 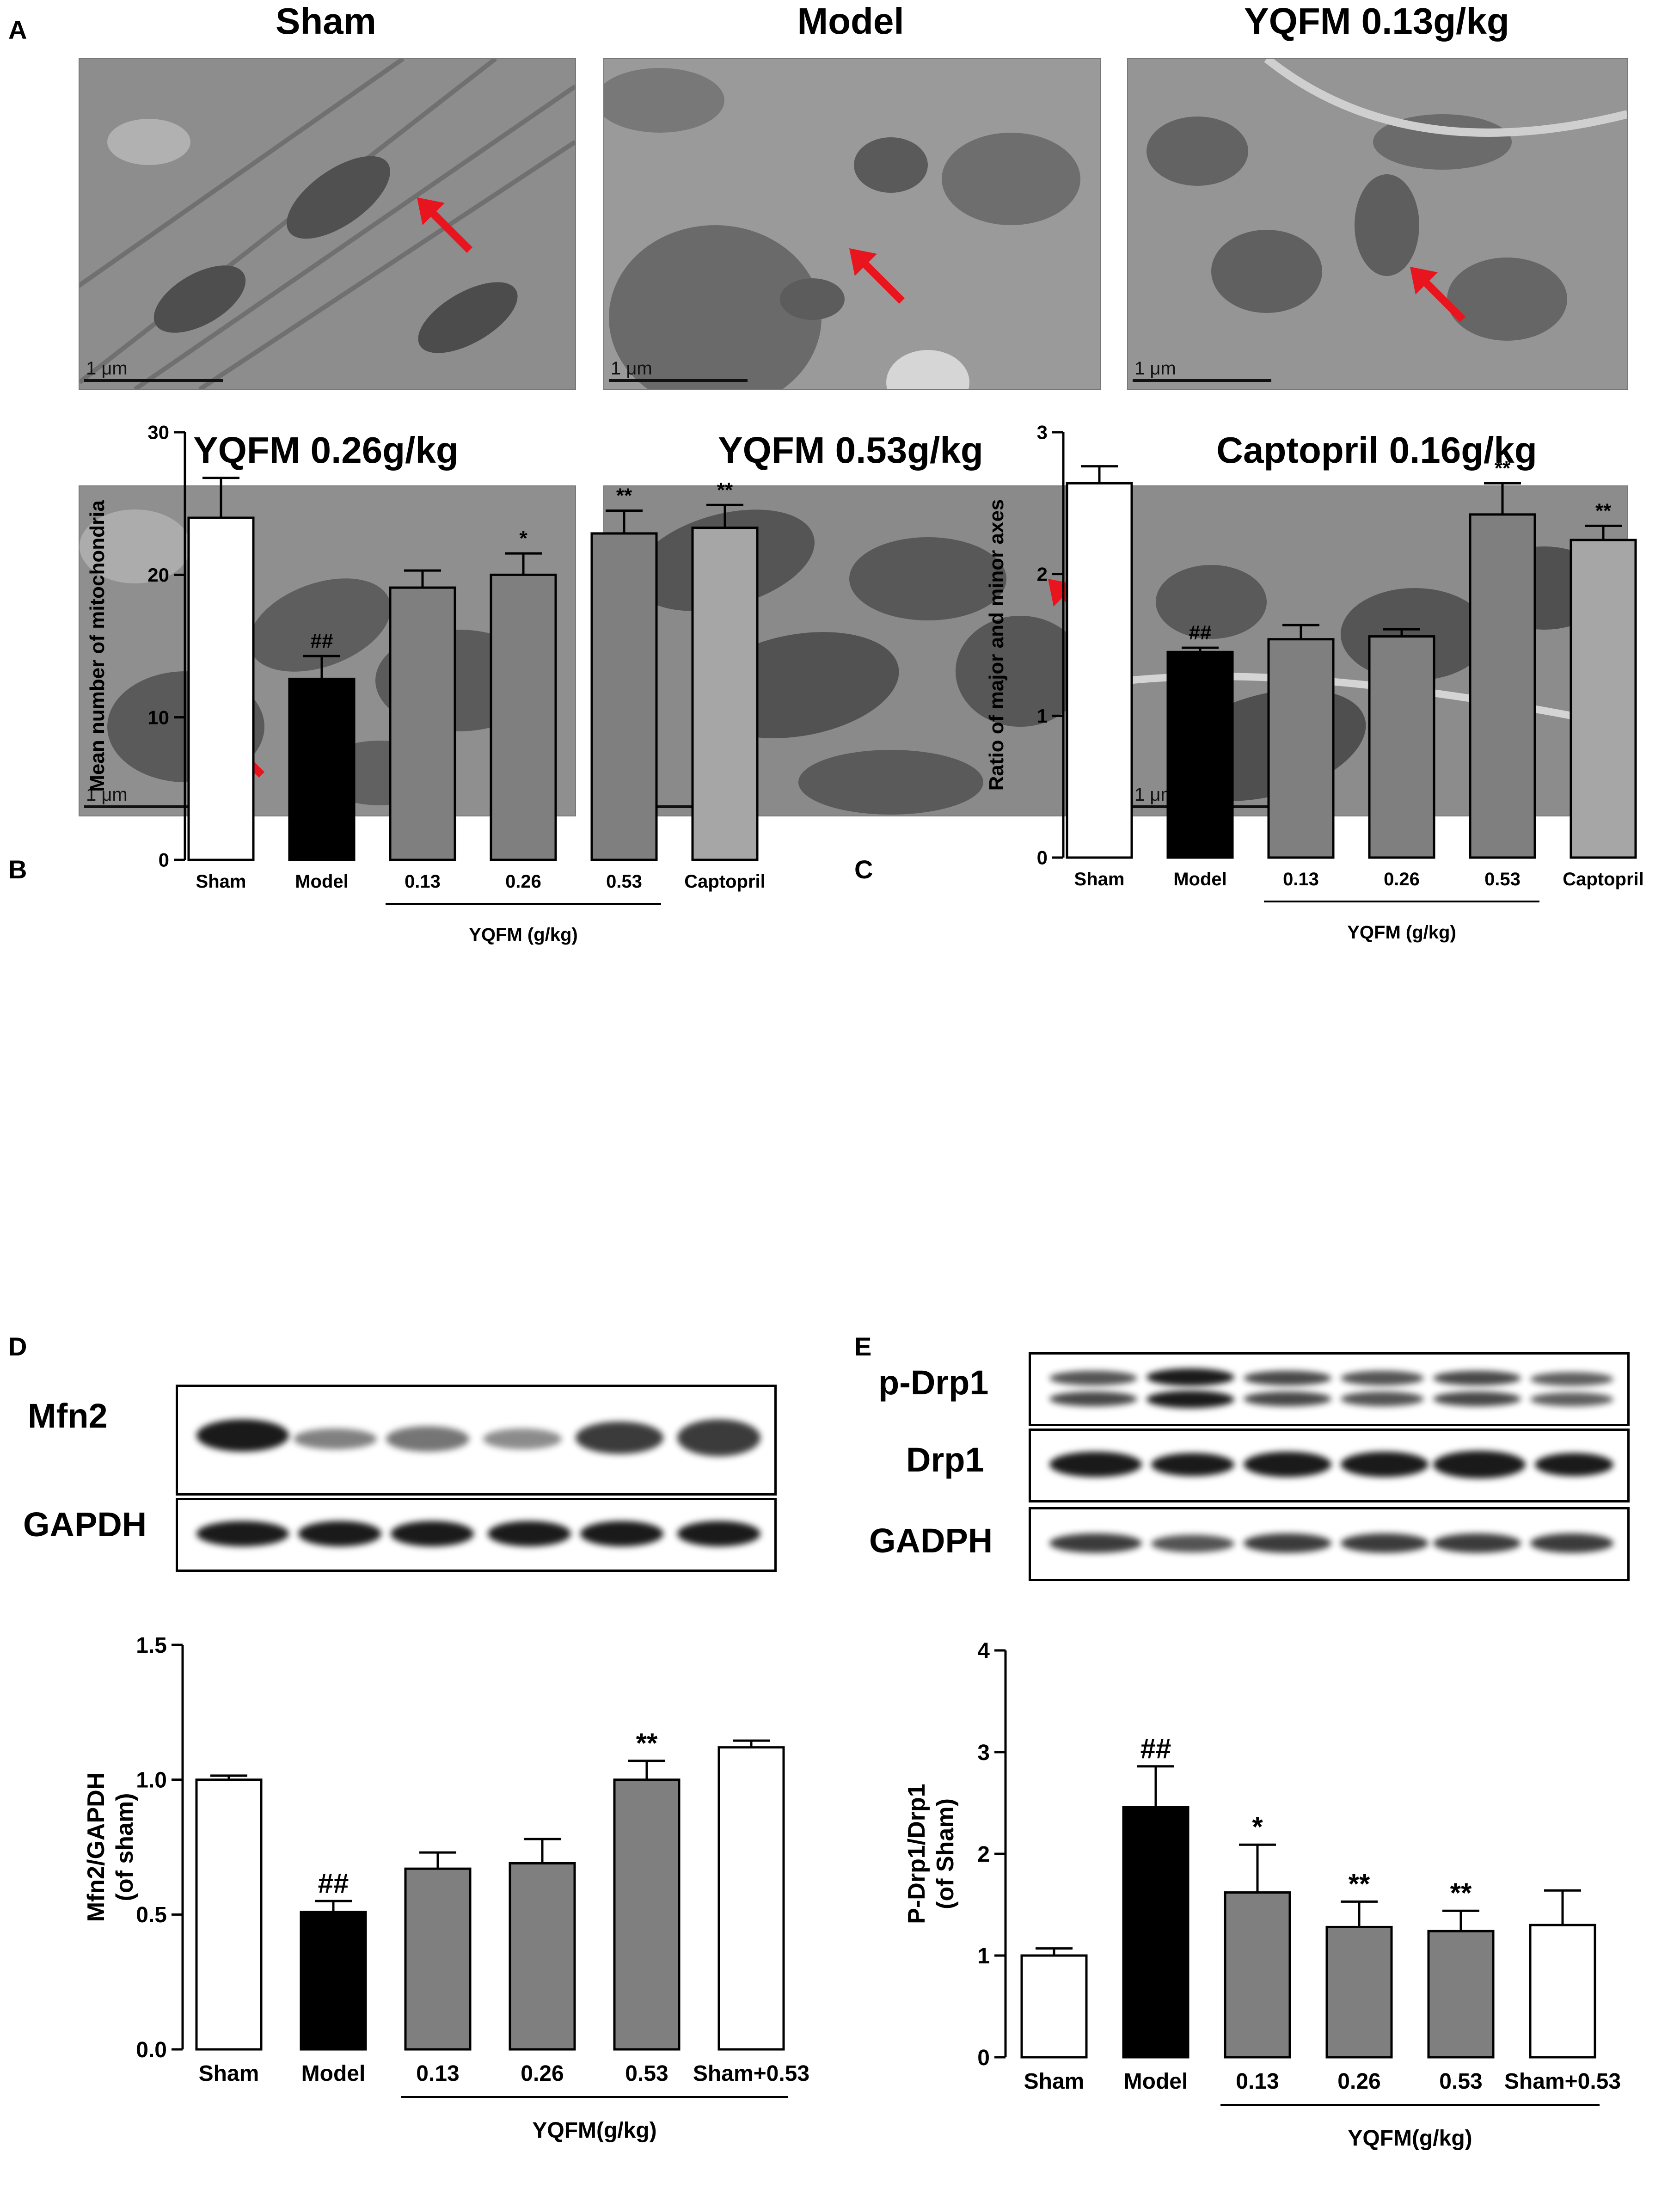 What do you see at coordinates (751, 2073) in the screenshot?
I see `x-tick-label: Sham+0.53` at bounding box center [751, 2073].